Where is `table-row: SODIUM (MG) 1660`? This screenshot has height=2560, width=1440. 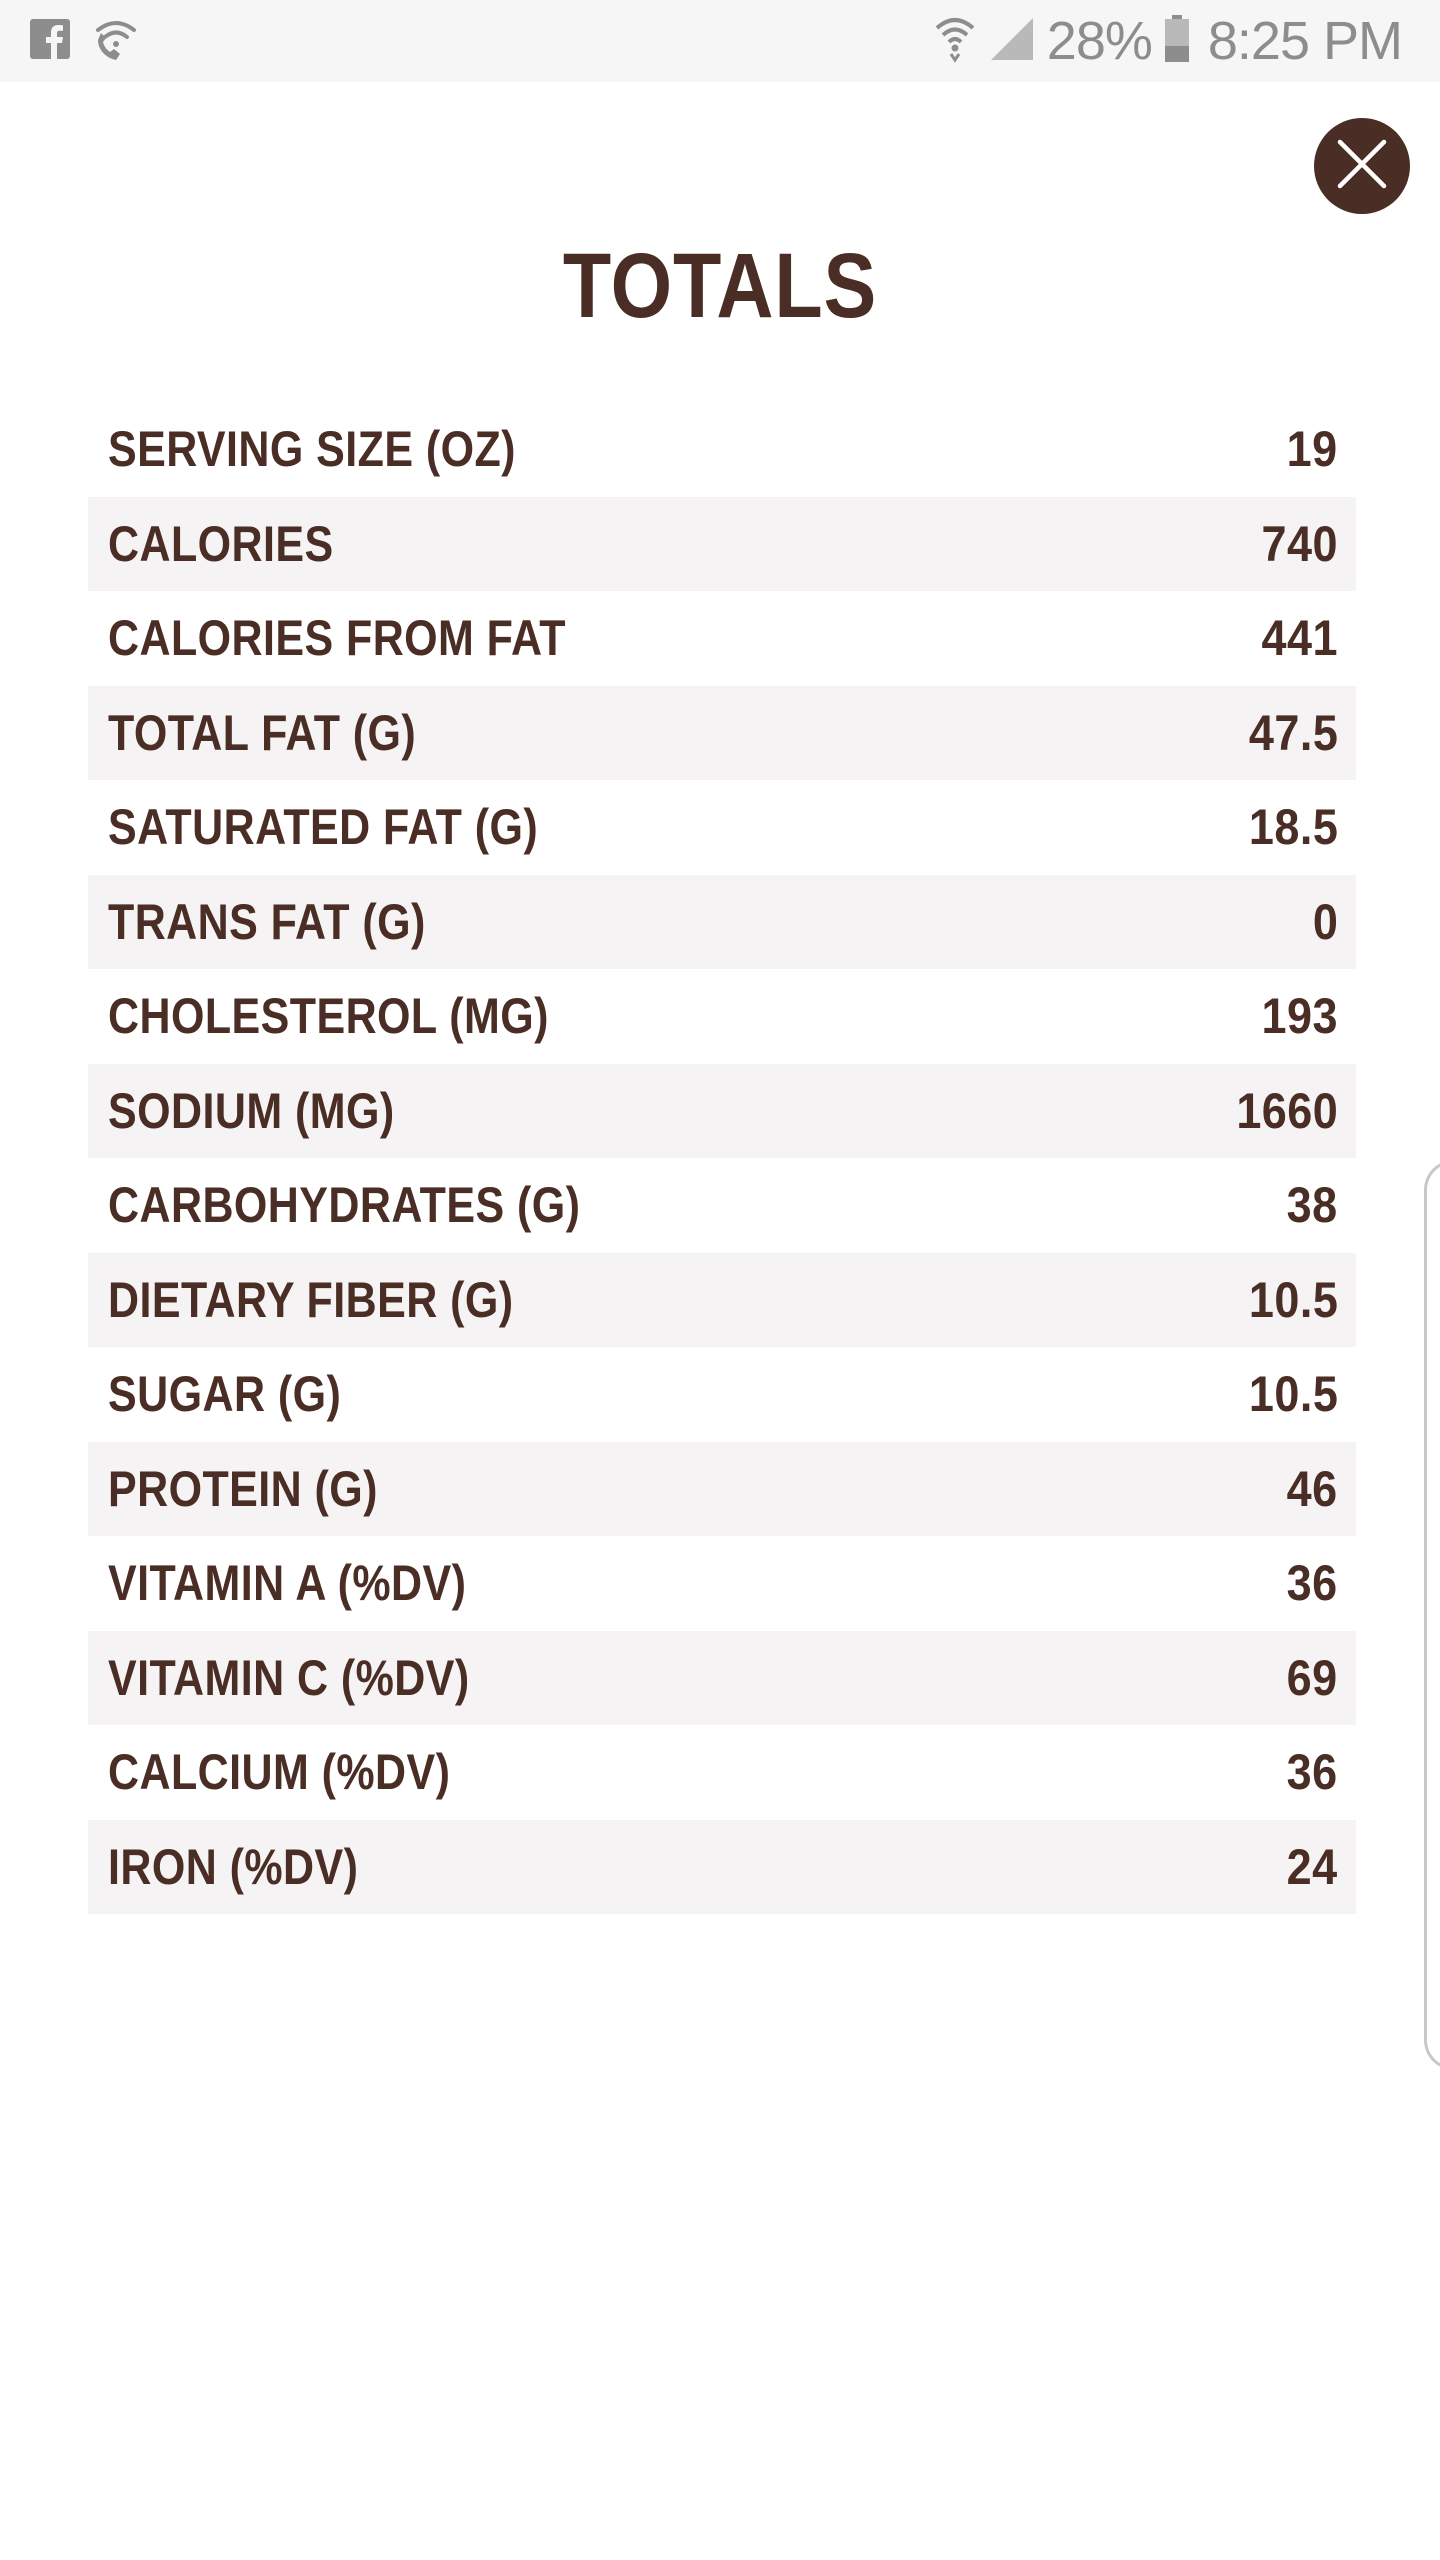
table-row: SODIUM (MG) 1660 is located at coordinates (722, 1110).